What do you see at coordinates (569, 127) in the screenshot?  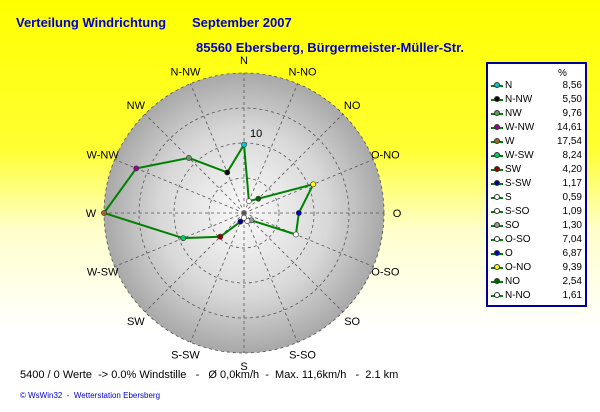 I see `legend-value: 14,61` at bounding box center [569, 127].